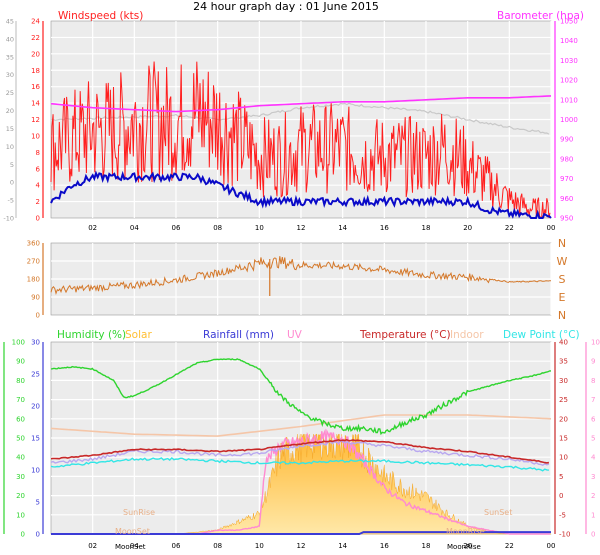  What do you see at coordinates (569, 22) in the screenshot?
I see `baro-axis-tick: 1050` at bounding box center [569, 22].